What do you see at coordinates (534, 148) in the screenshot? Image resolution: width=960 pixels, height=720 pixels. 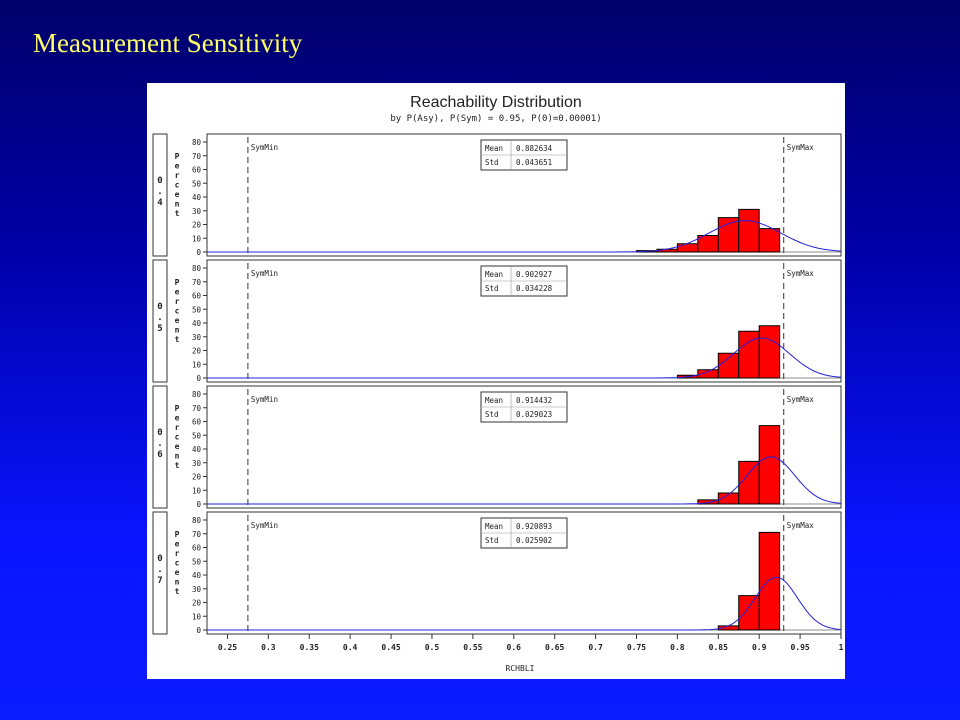 I see `stats-value: 0.882634` at bounding box center [534, 148].